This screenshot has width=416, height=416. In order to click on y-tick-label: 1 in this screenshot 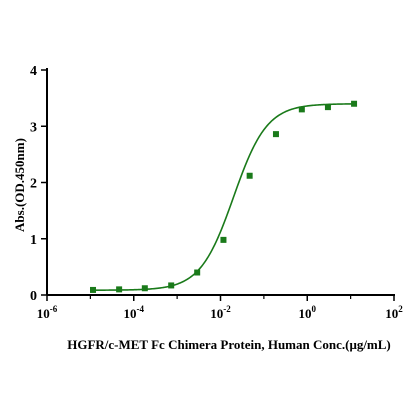, I will do `click(33, 240)`.